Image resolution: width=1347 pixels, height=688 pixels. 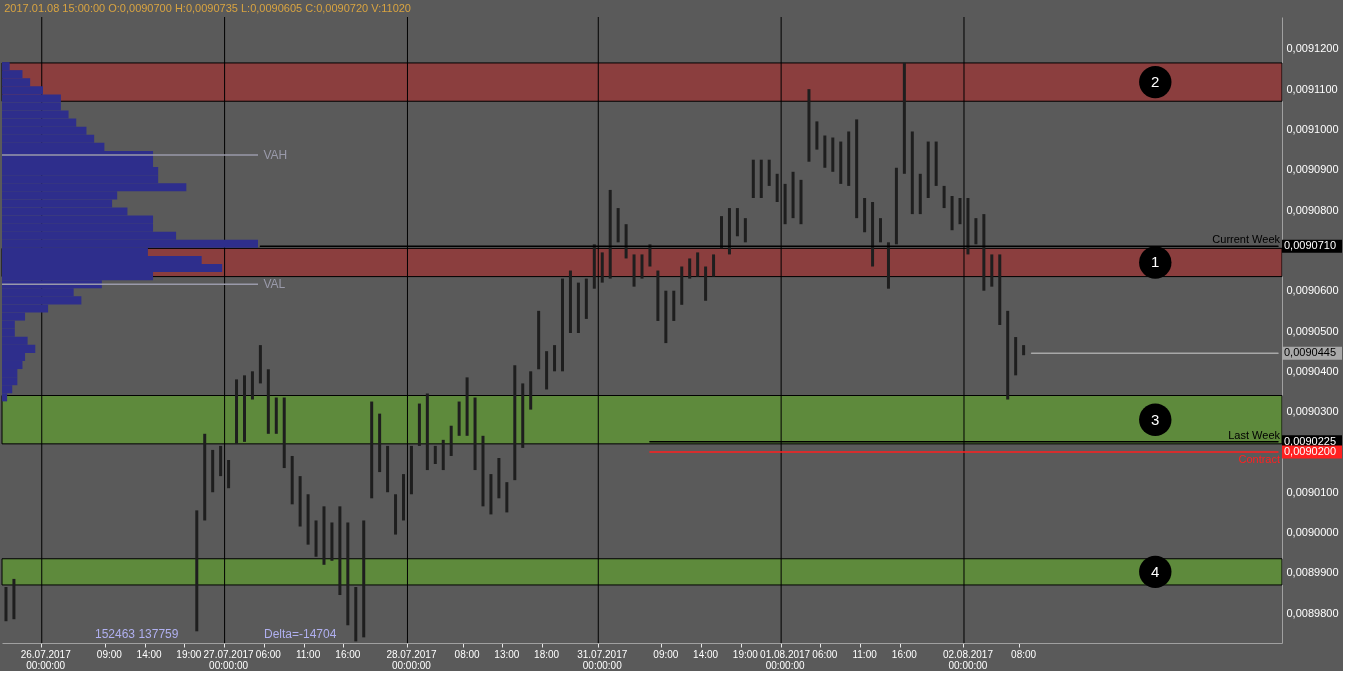 What do you see at coordinates (300, 634) in the screenshot?
I see `annotation: Delta=-14704` at bounding box center [300, 634].